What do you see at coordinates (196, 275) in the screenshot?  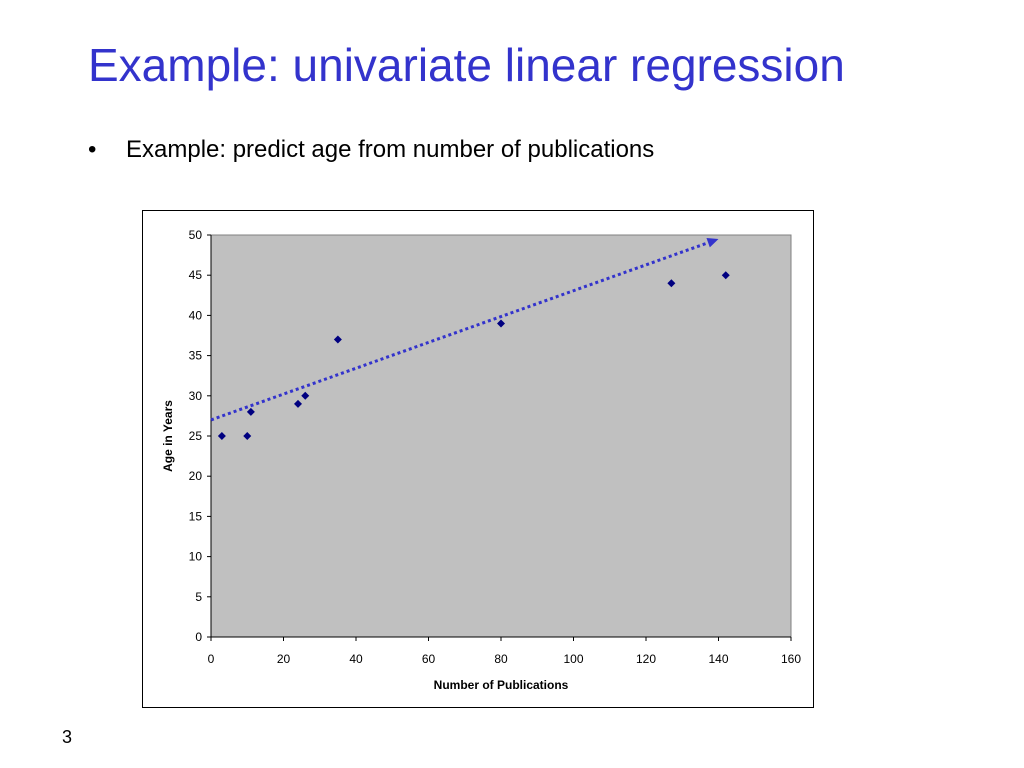 I see `y-tick-label: 45` at bounding box center [196, 275].